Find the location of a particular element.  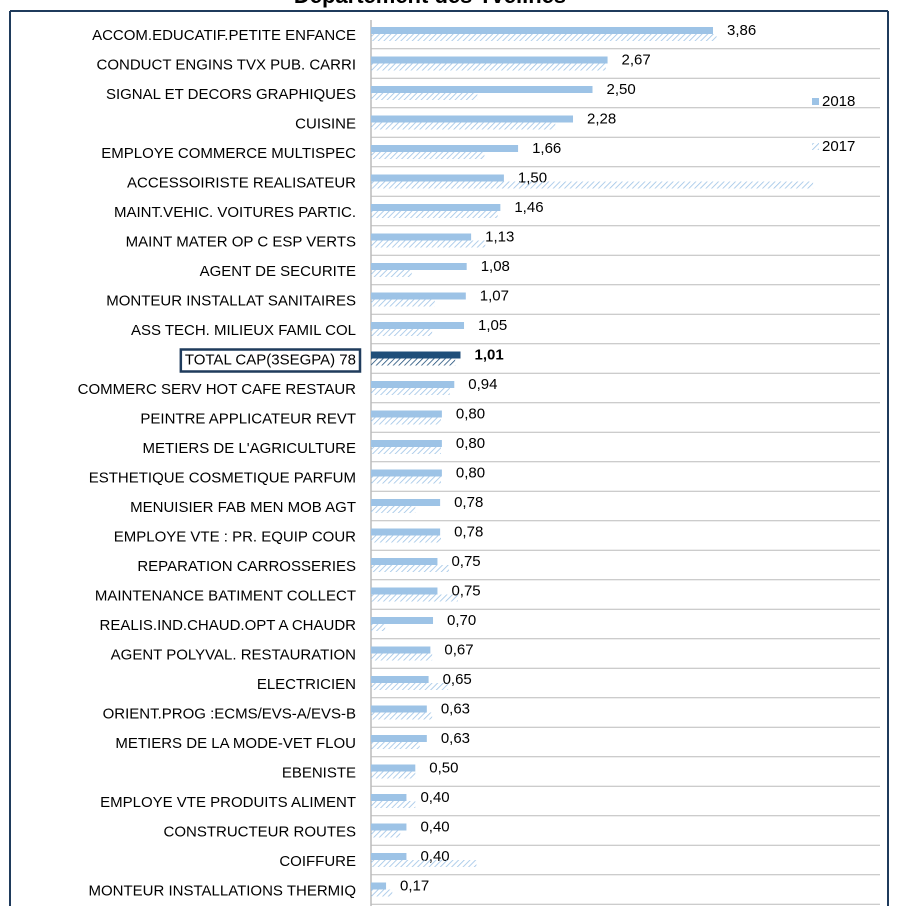

legend-label: 2017 is located at coordinates (838, 146).